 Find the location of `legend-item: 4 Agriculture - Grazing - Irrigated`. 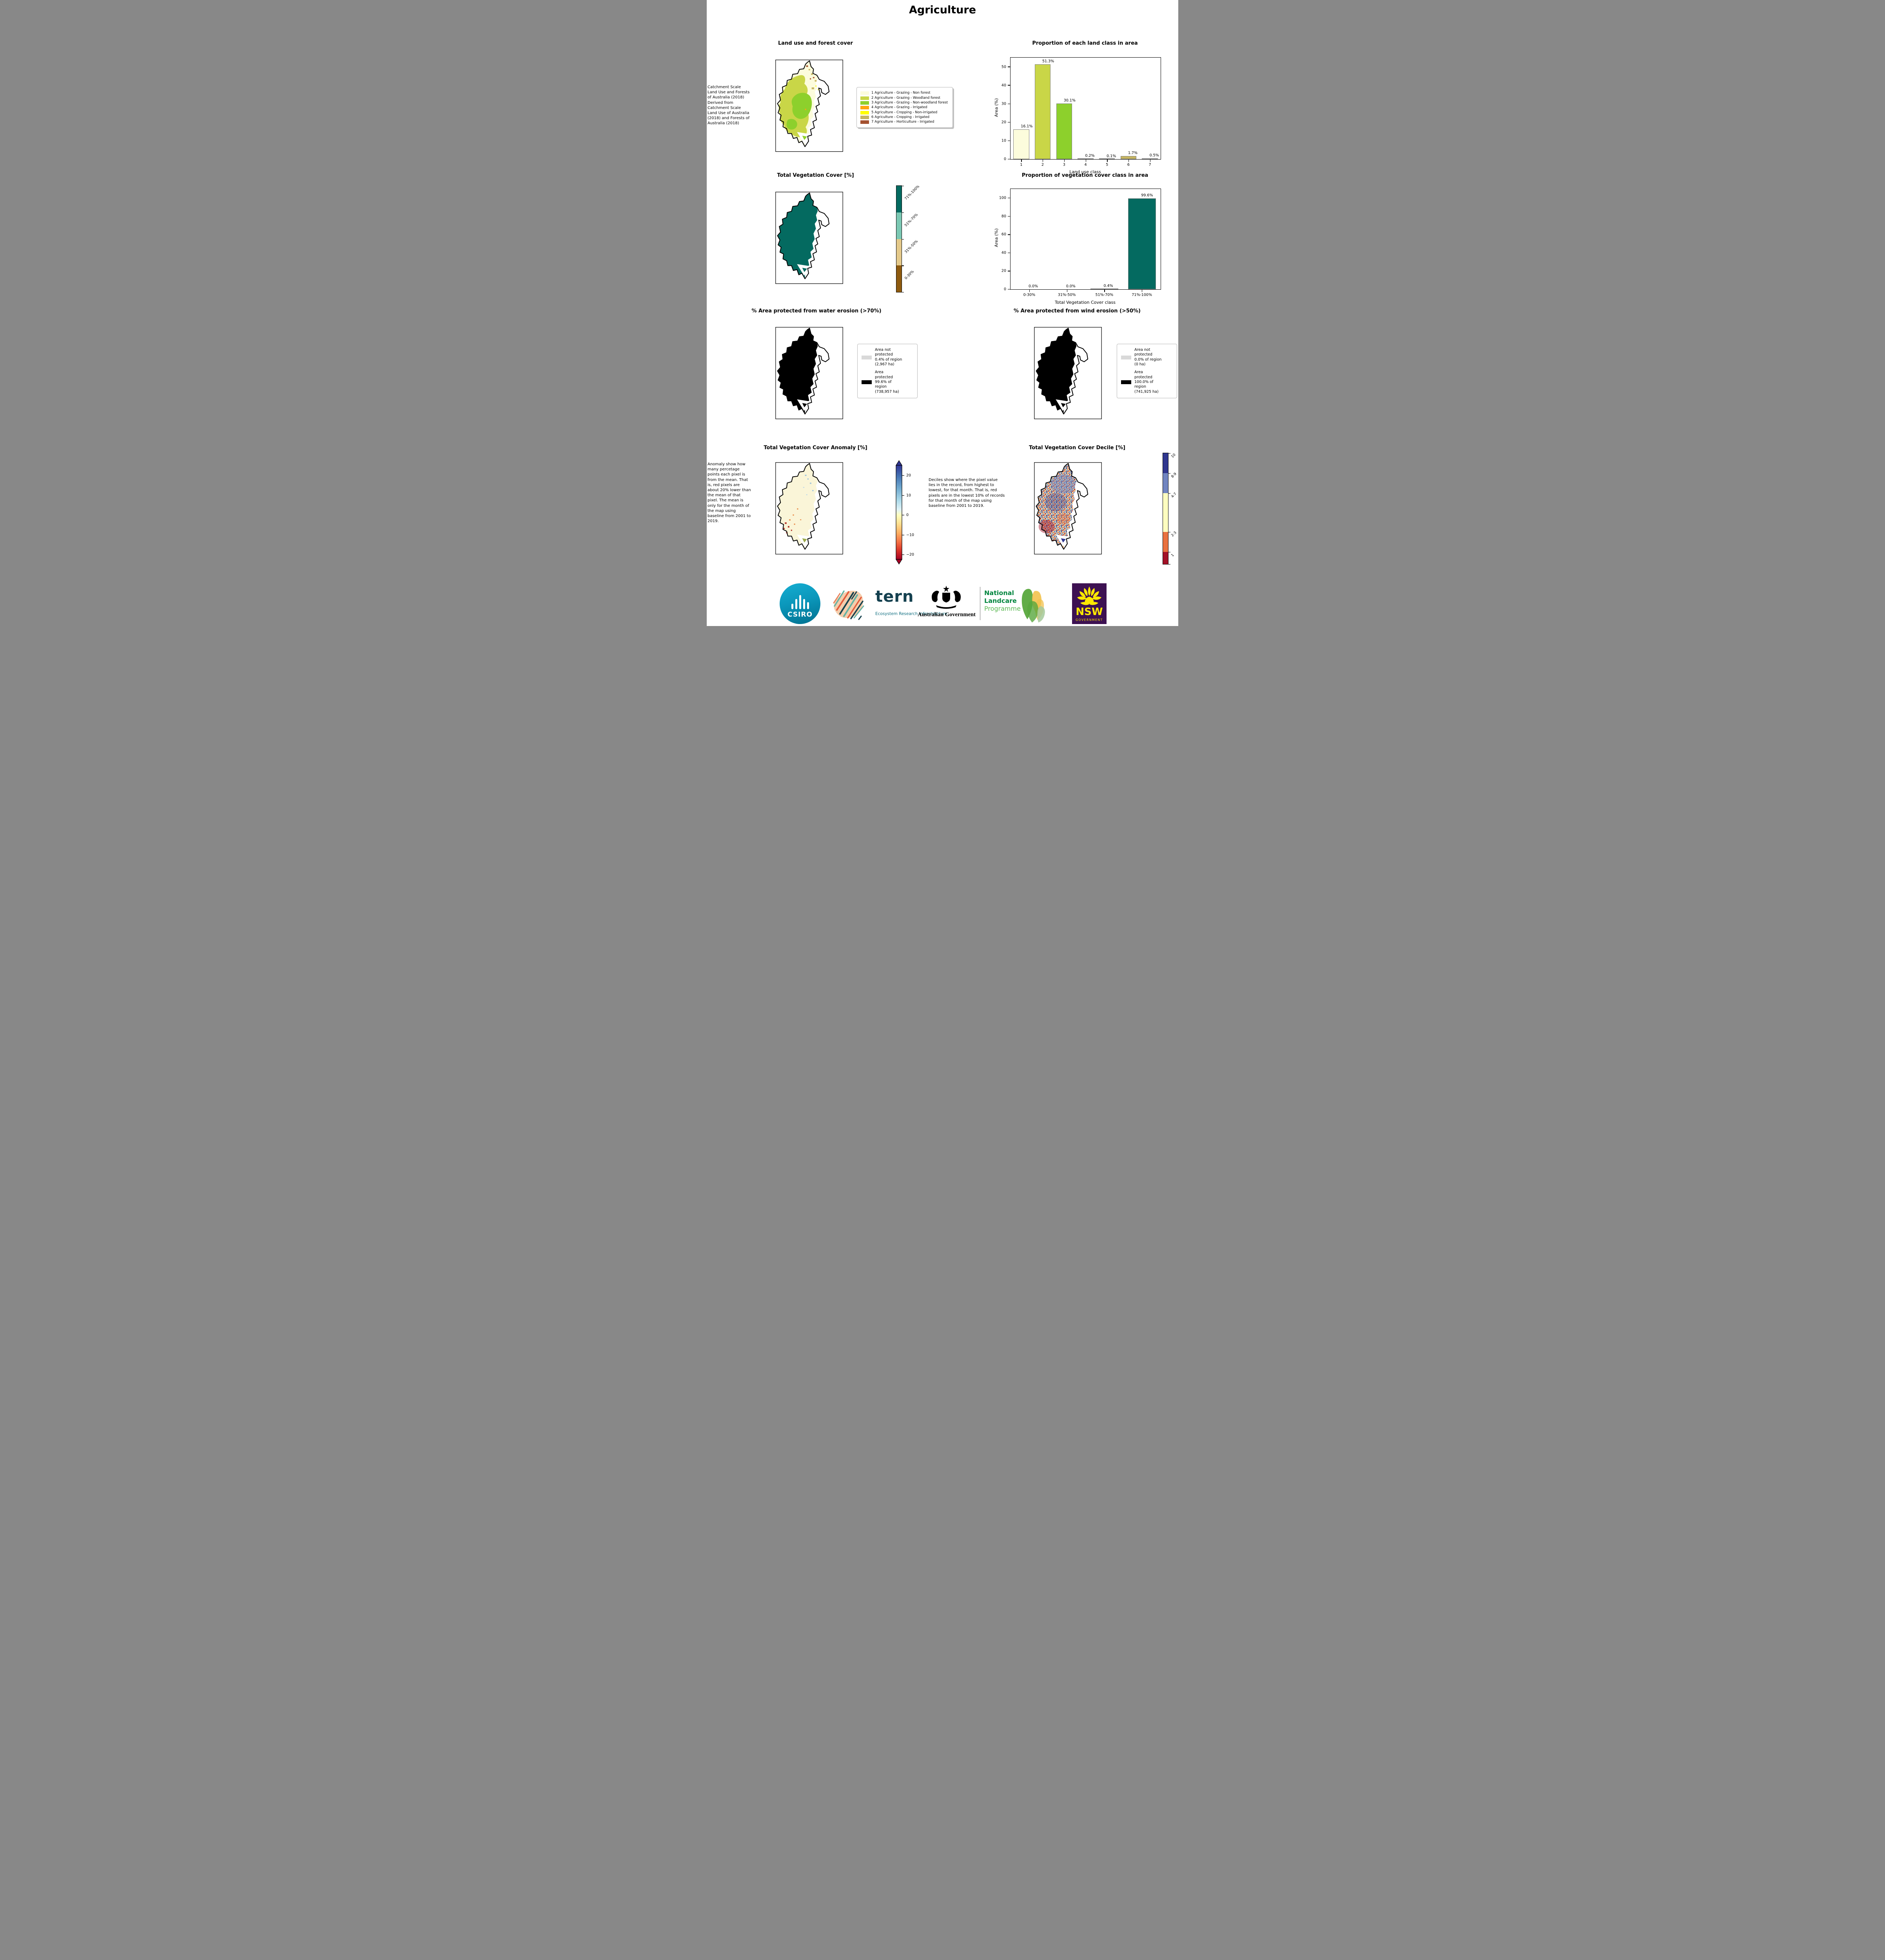

legend-item: 4 Agriculture - Grazing - Irrigated is located at coordinates (905, 107).